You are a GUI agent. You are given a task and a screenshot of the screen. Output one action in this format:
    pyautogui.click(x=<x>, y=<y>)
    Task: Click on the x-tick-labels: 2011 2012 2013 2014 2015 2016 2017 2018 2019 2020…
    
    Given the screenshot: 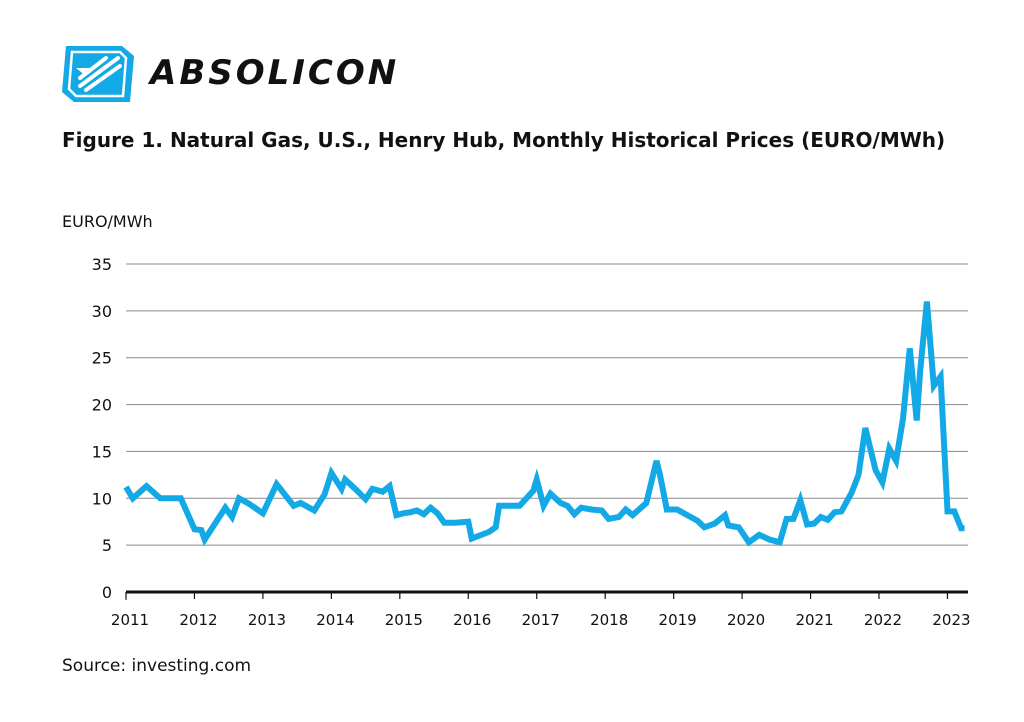 What is the action you would take?
    pyautogui.click(x=541, y=620)
    